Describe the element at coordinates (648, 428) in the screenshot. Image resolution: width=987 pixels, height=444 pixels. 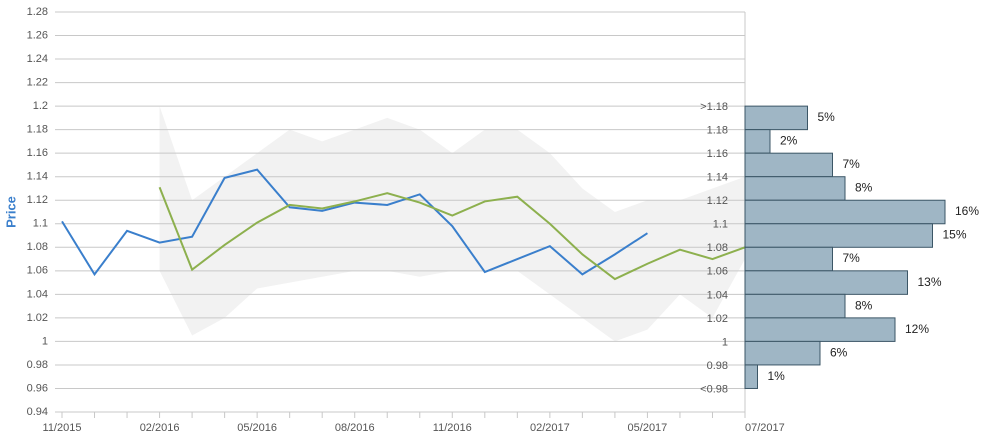
I see `x-tick-label: 05/2017` at that location.